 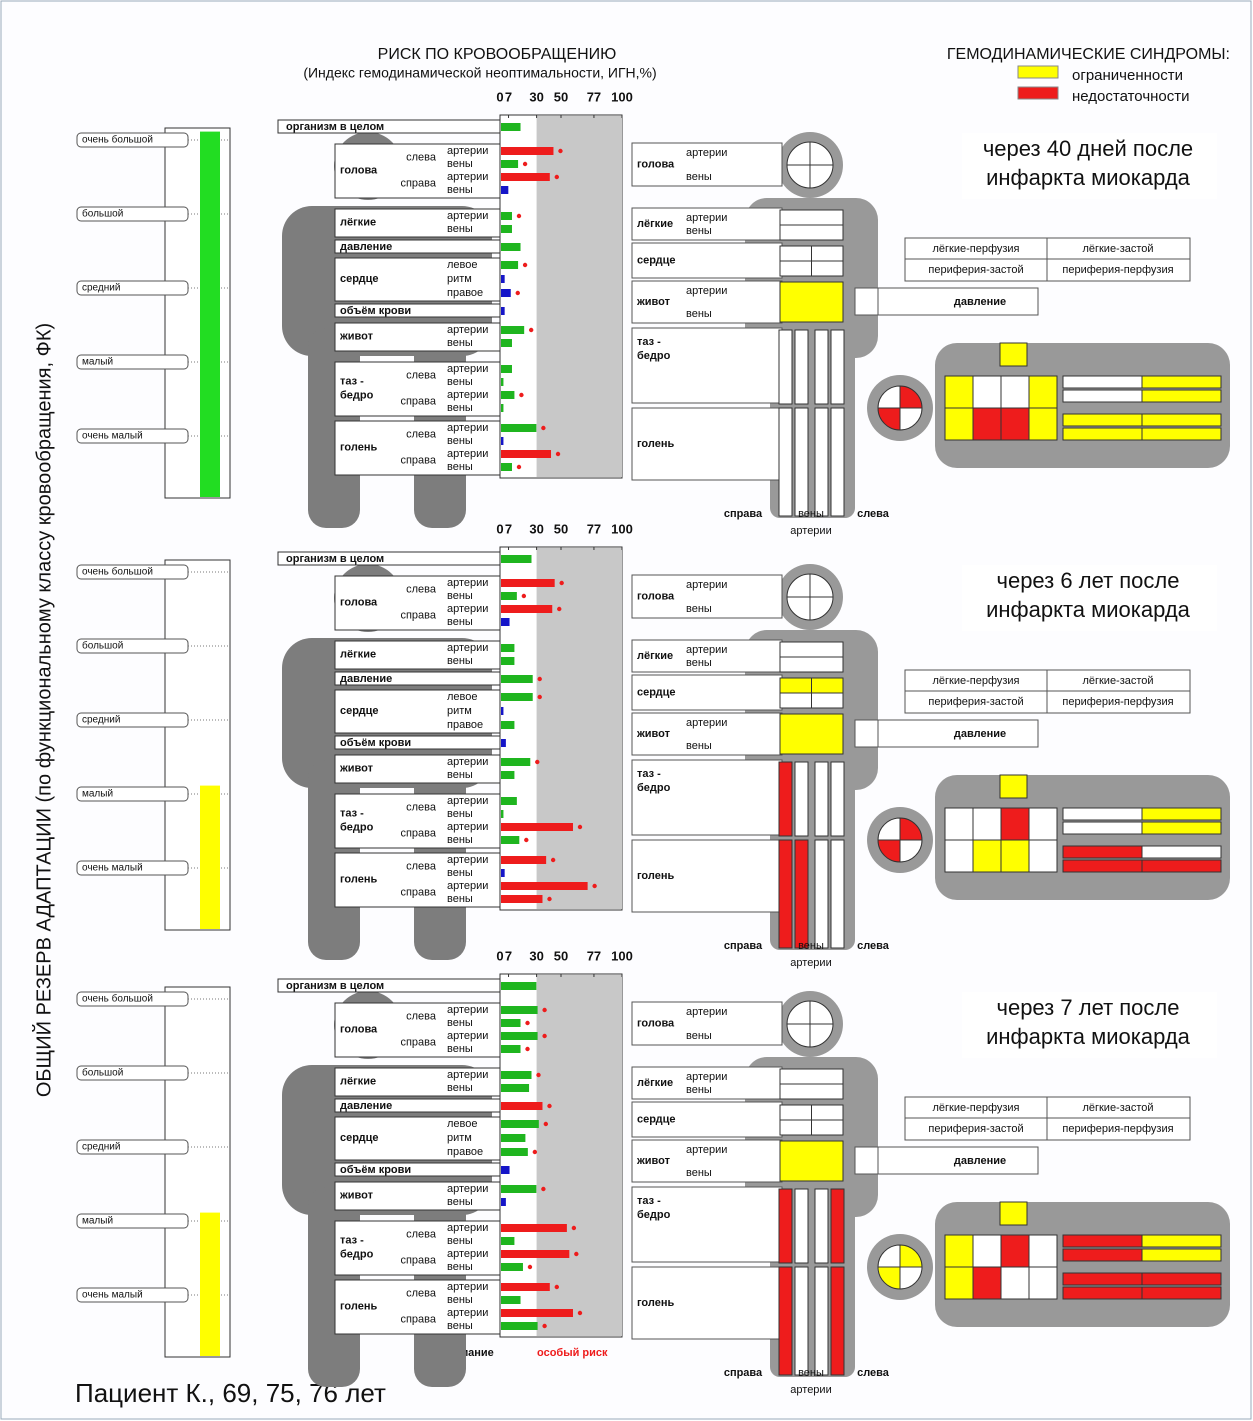 What do you see at coordinates (655, 444) in the screenshot?
I see `organ-label: голень` at bounding box center [655, 444].